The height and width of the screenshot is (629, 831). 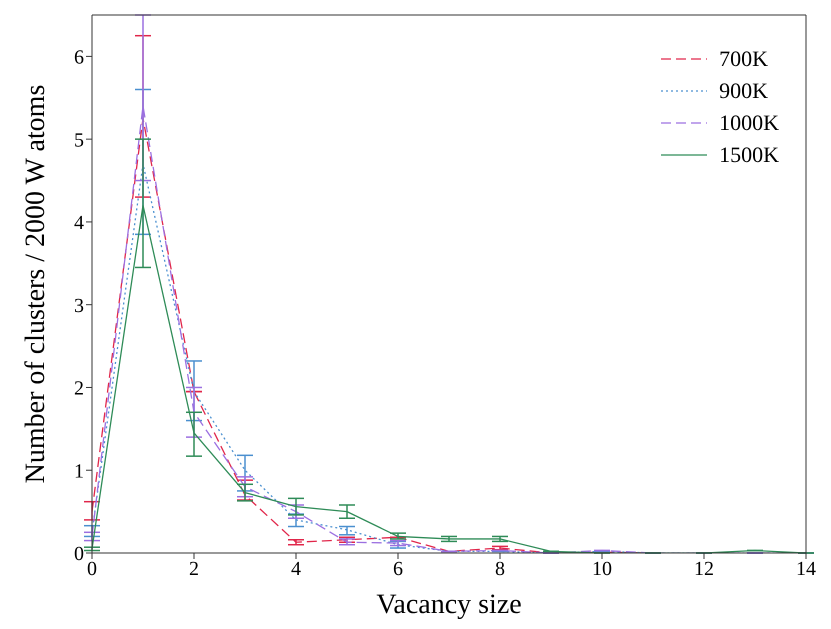 I want to click on x-tick-label: 10, so click(x=602, y=569).